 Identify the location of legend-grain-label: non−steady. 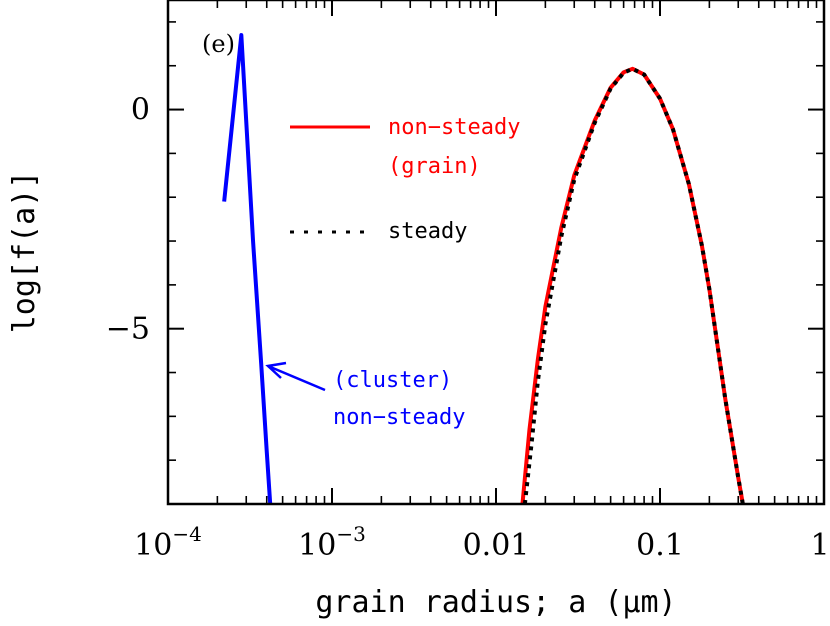
(454, 127).